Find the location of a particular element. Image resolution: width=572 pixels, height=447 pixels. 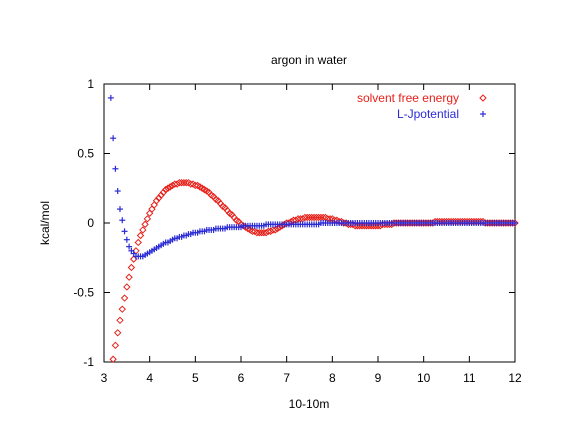

legend-marker-solvent-free-energy is located at coordinates (483, 98).